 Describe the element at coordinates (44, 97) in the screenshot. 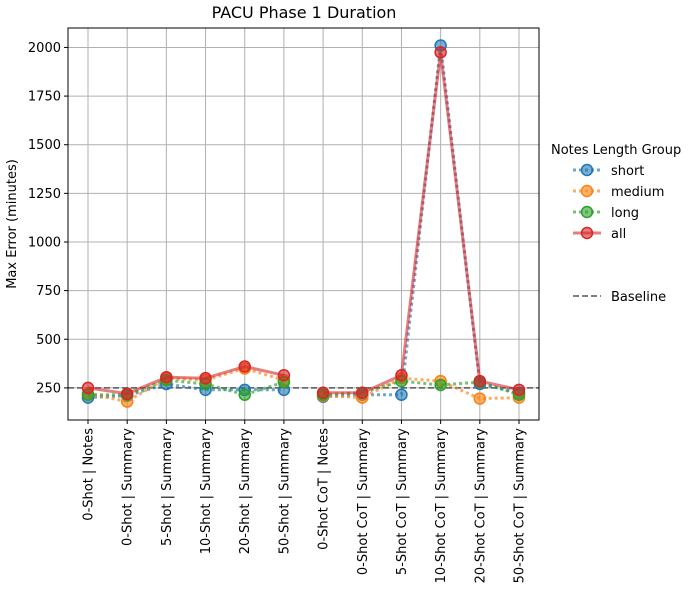

I see `y-tick-label: 1750` at that location.